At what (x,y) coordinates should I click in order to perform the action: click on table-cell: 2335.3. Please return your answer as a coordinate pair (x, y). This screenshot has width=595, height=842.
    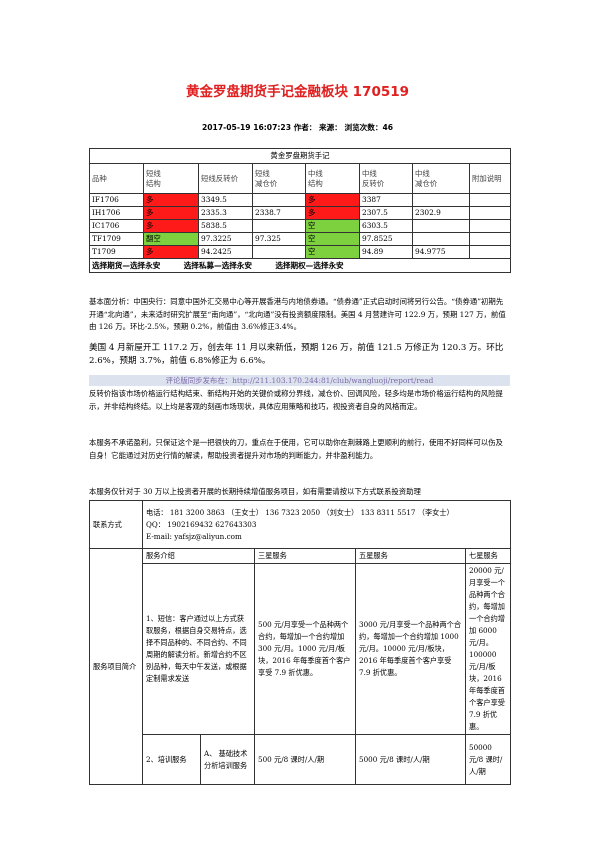
    Looking at the image, I should click on (225, 213).